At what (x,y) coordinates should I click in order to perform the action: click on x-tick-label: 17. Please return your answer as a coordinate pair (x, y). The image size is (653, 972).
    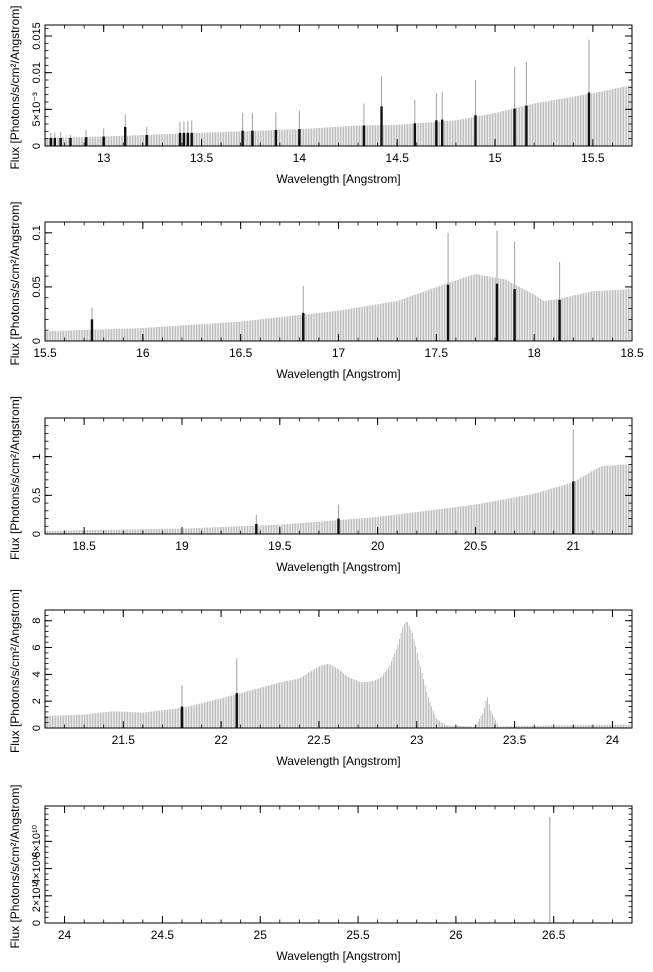
    Looking at the image, I should click on (339, 353).